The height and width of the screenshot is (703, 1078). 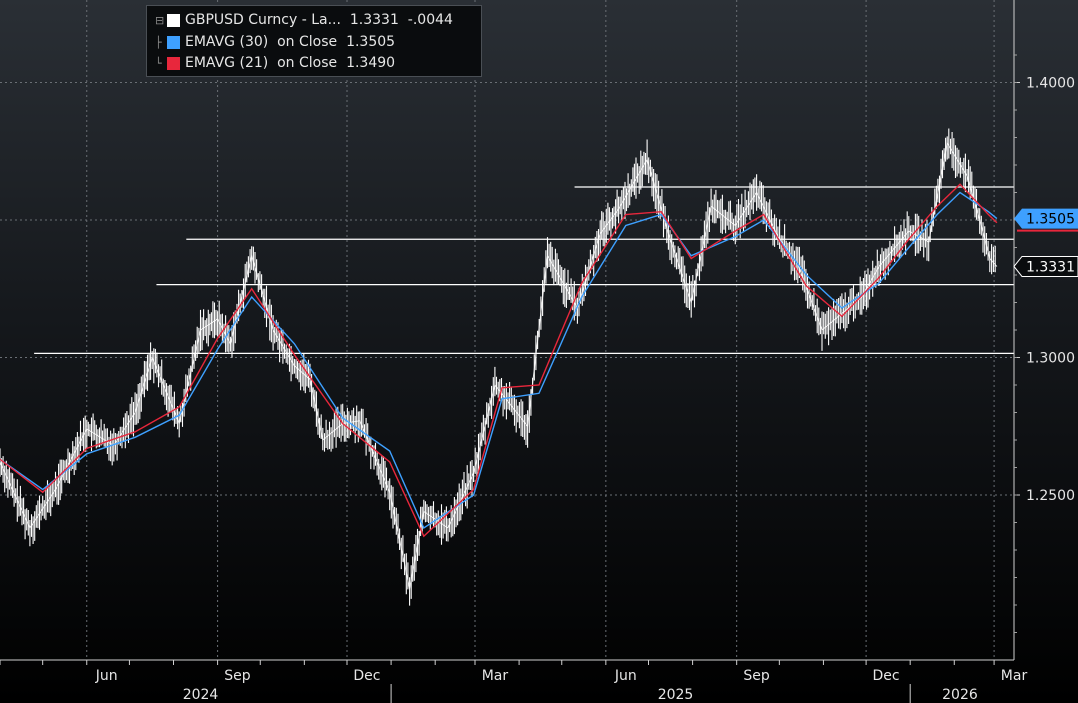 I want to click on axis-value-tags: 1.3505 1.3331, so click(x=1045, y=242).